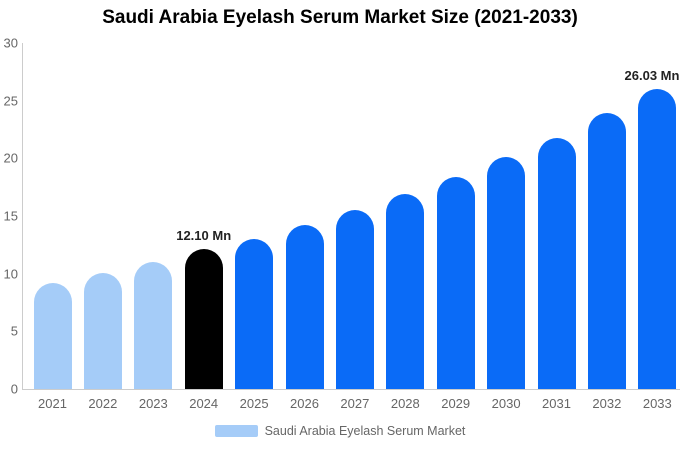  What do you see at coordinates (204, 403) in the screenshot?
I see `x-tick-label: 2024` at bounding box center [204, 403].